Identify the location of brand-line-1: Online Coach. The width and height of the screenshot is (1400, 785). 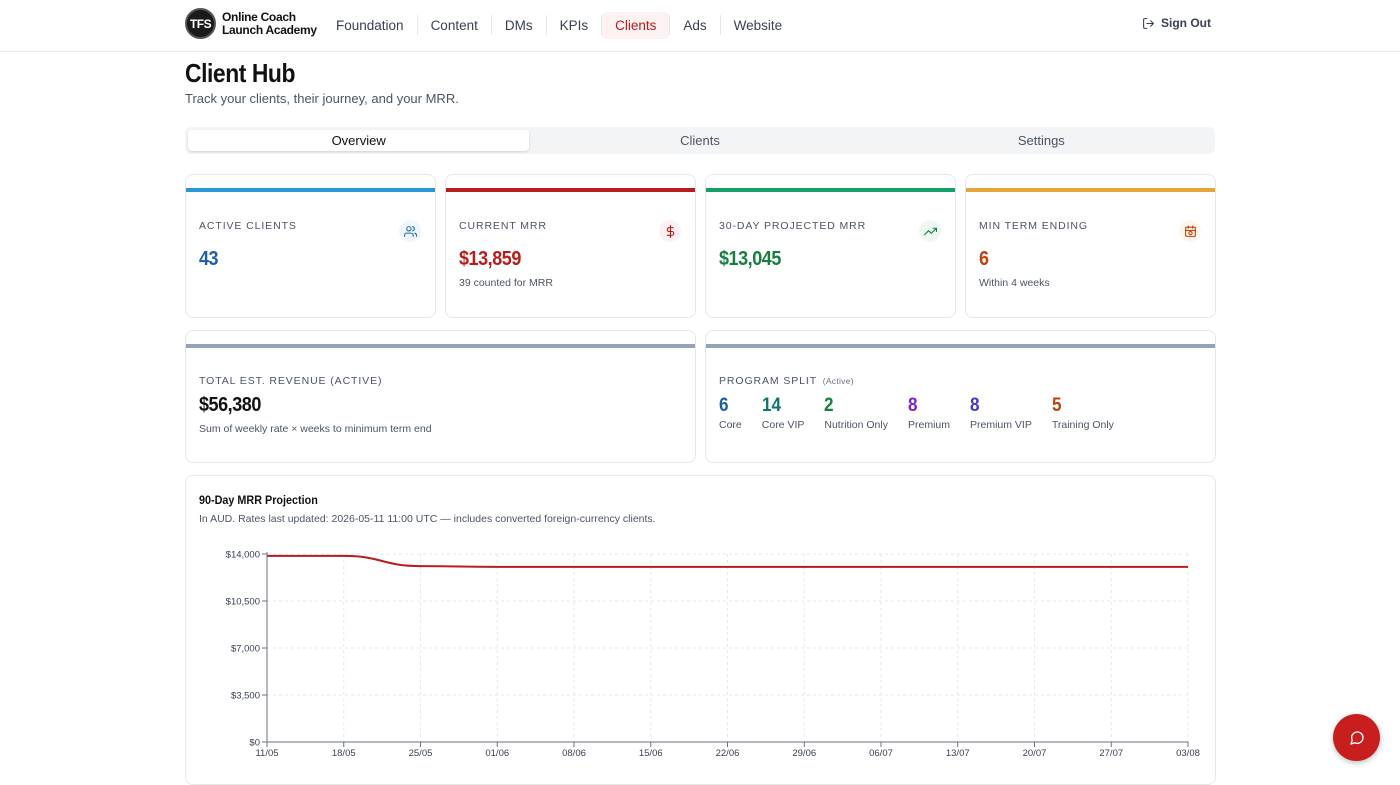
(259, 16).